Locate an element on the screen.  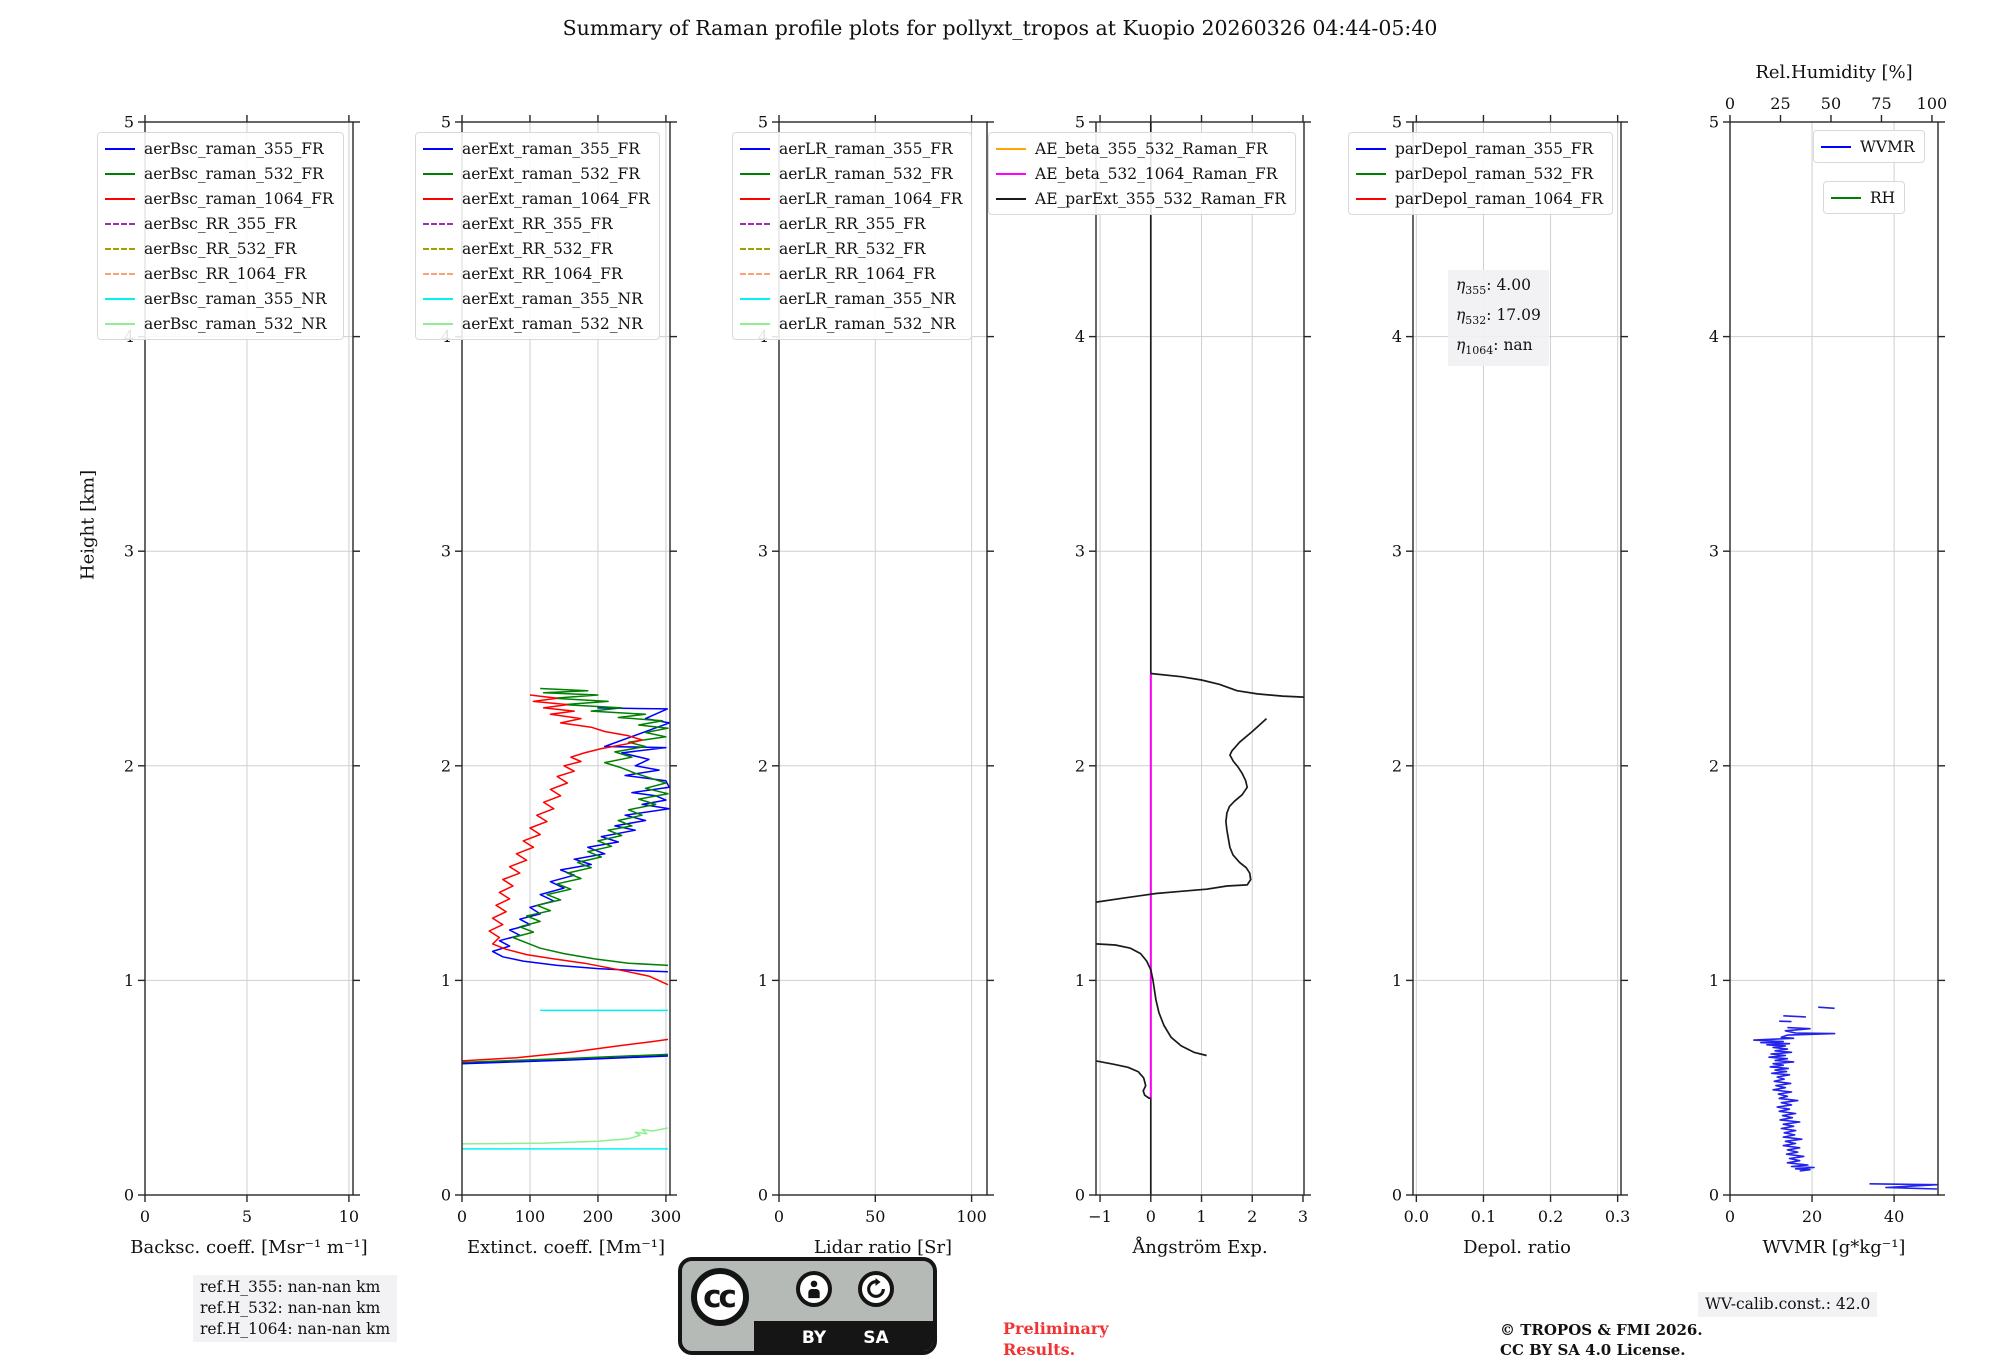
svg-text: Ångström Exp. is located at coordinates (1199, 1247).